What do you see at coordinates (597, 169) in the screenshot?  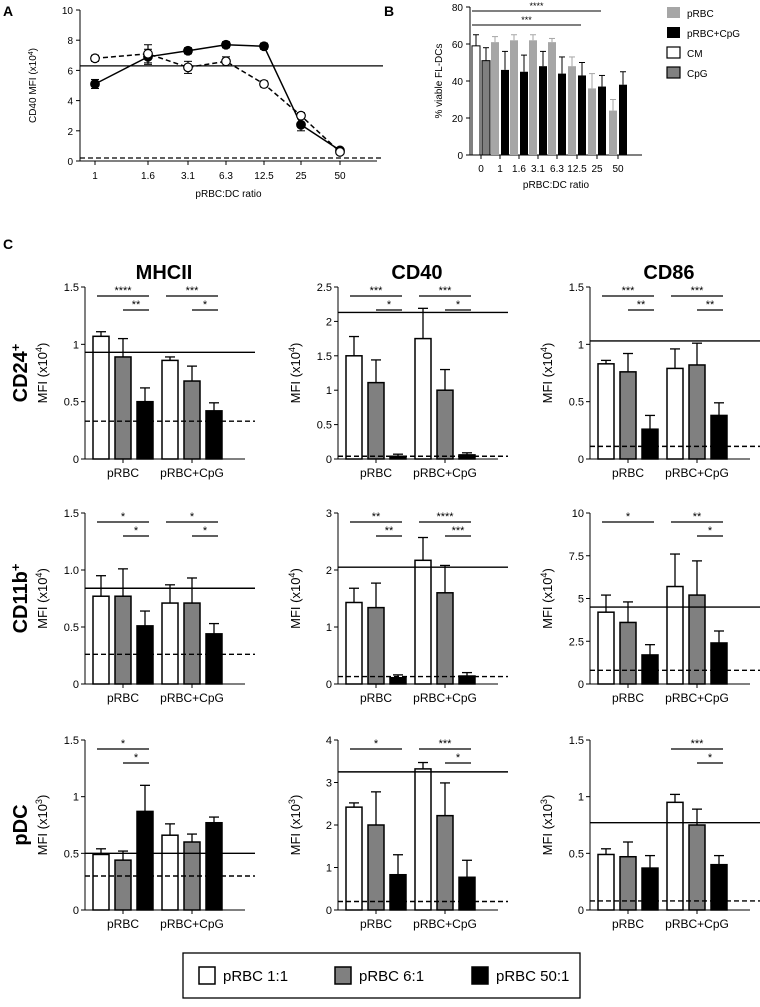 I see `xtick-label-b: 25` at bounding box center [597, 169].